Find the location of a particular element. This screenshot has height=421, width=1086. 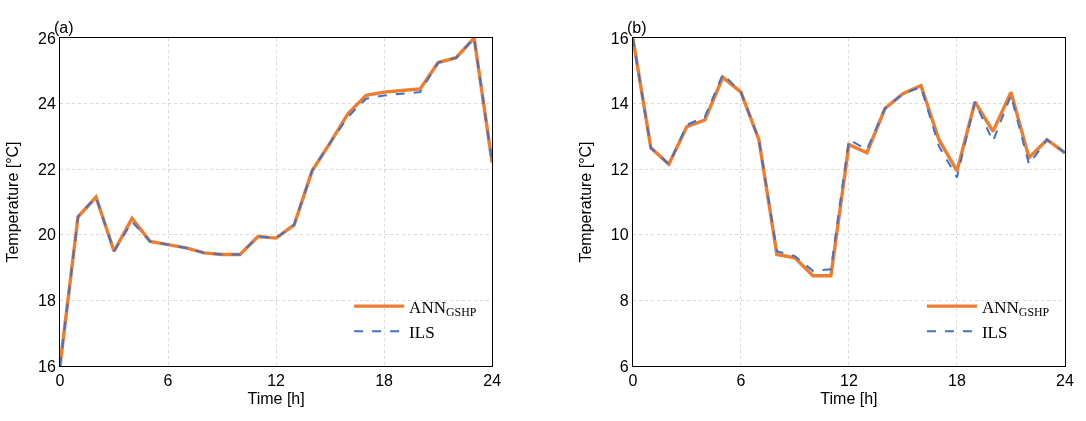

y-tick-label: 20 is located at coordinates (47, 235).